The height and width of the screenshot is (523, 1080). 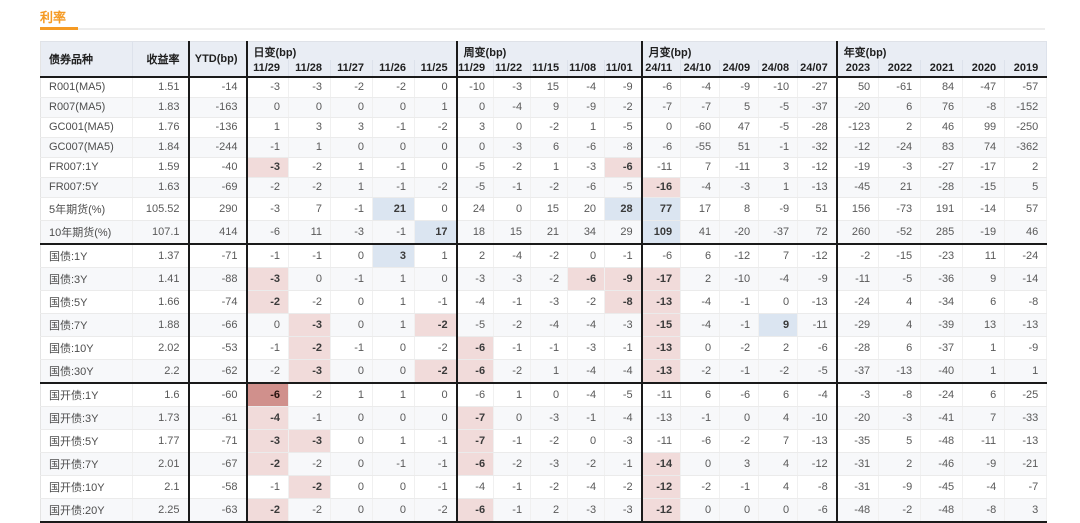 I want to click on monthly-cell-4: 51, so click(x=817, y=209).